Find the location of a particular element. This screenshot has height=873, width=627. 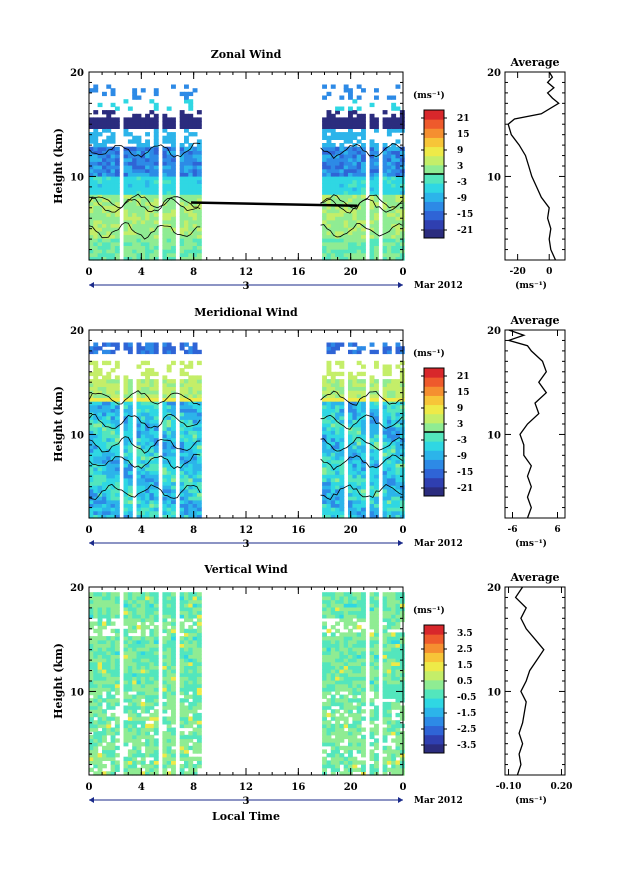

colorbar-tick-label: -15 is located at coordinates (465, 473).